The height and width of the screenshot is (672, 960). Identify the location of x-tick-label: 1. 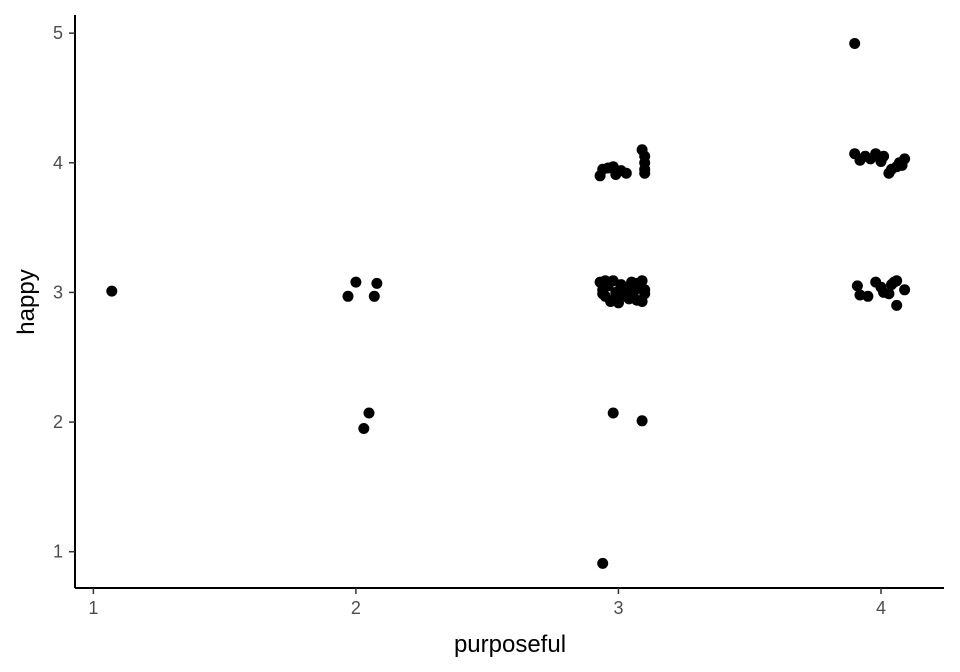
(93, 608).